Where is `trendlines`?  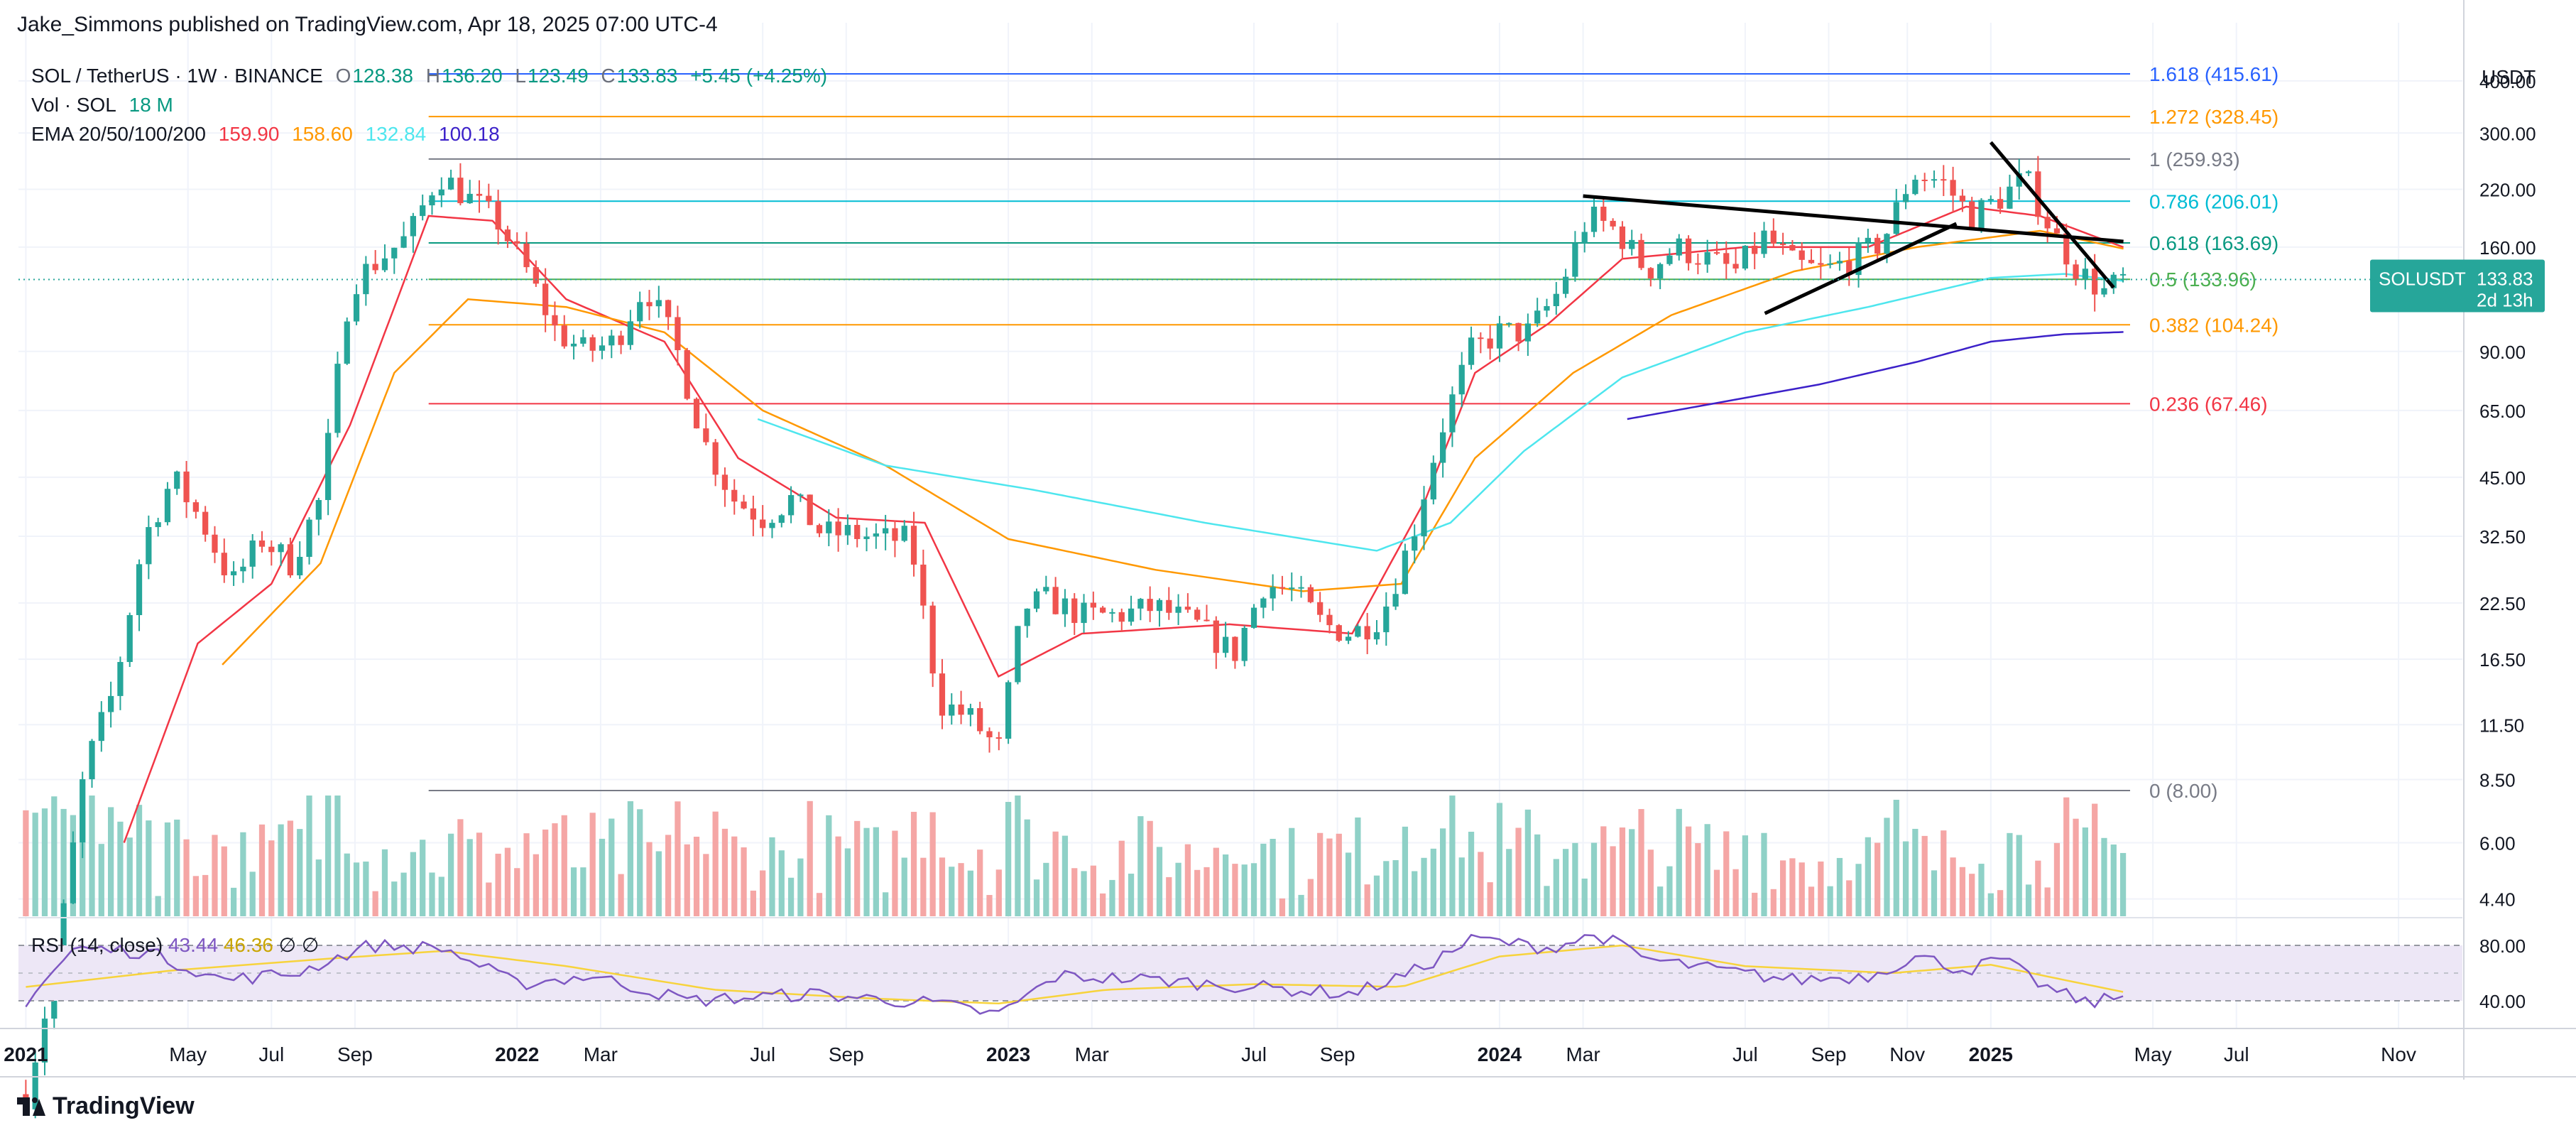 trendlines is located at coordinates (1853, 228).